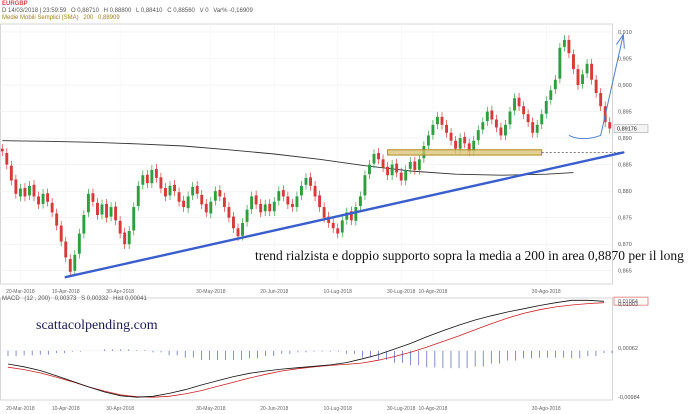  Describe the element at coordinates (149, 11) in the screenshot. I see `low-value: L 0,88410` at that location.